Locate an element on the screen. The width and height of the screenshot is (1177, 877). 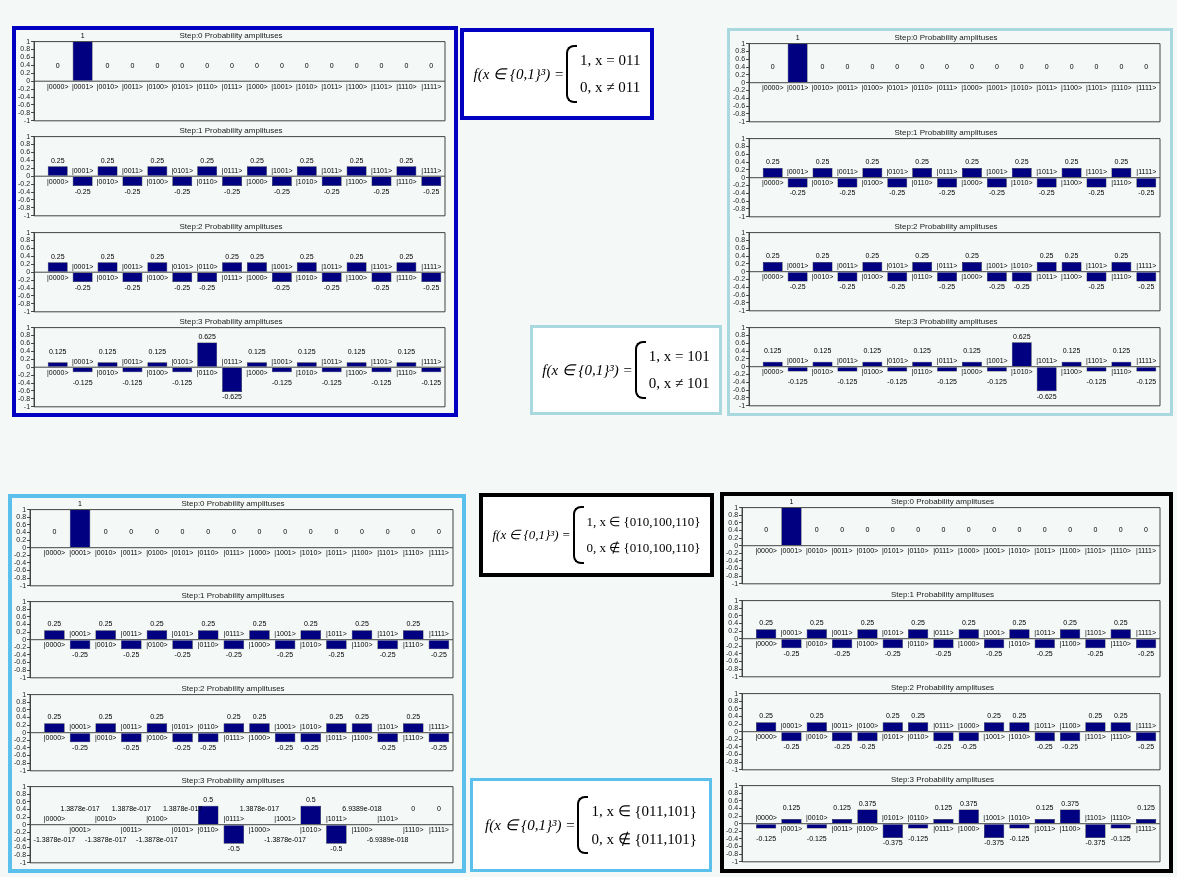
text: 0, x ≠ 101 is located at coordinates (679, 383).